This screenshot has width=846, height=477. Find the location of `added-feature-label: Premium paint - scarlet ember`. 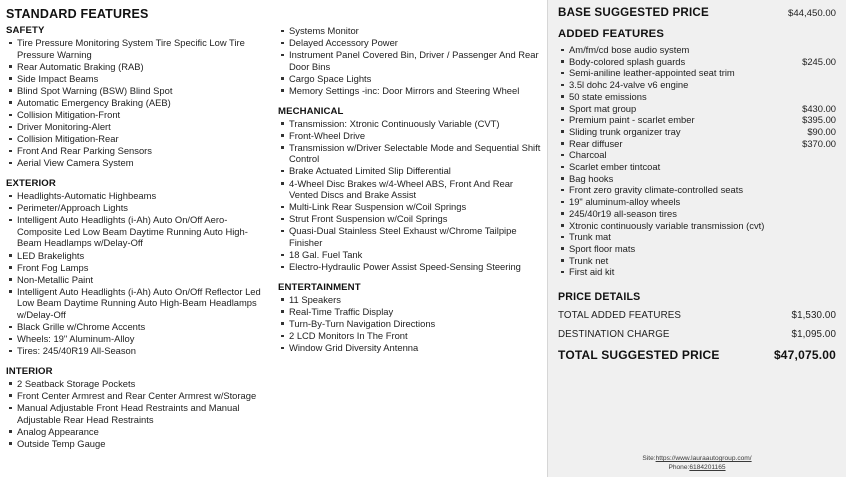

added-feature-label: Premium paint - scarlet ember is located at coordinates (632, 120).